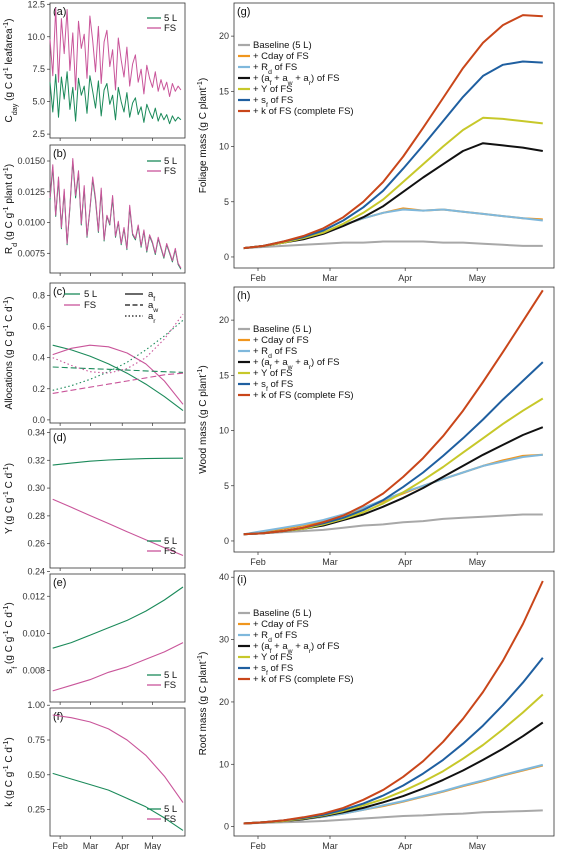  I want to click on panel-label: (c), so click(59, 292).